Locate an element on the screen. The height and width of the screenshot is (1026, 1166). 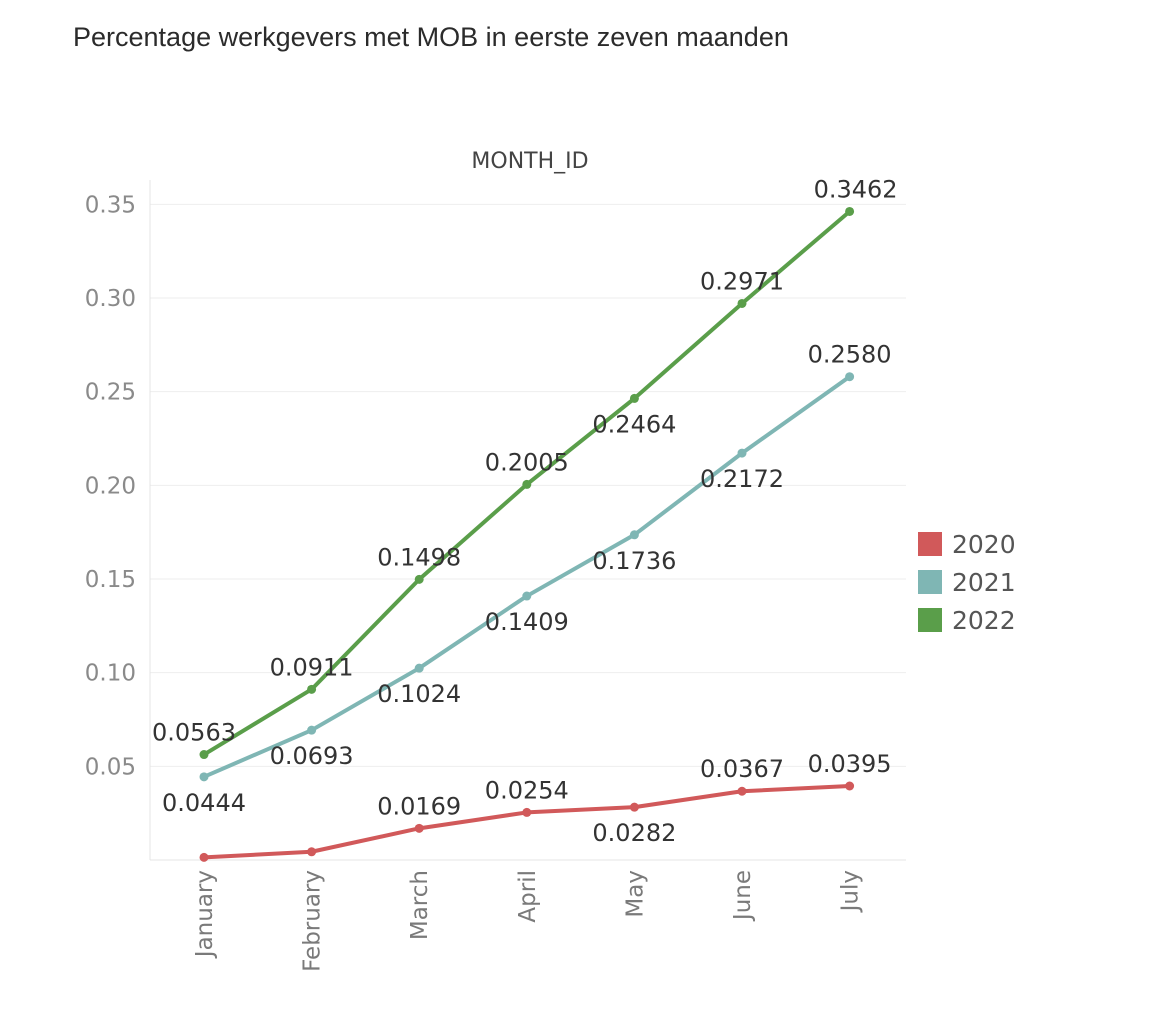
legend-label-2021: 2021 is located at coordinates (984, 582).